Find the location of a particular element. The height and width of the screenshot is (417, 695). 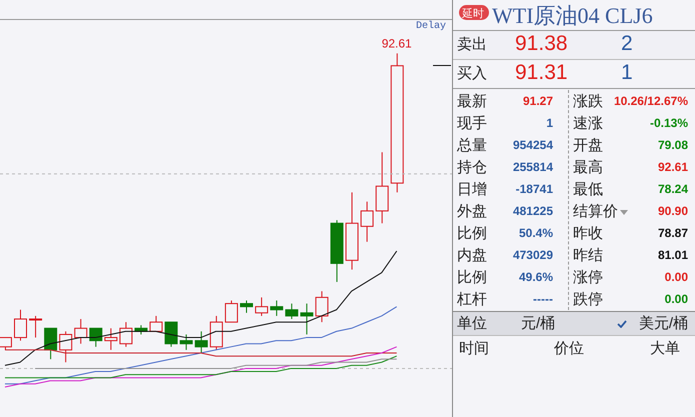

text: 元/桶 is located at coordinates (538, 323).